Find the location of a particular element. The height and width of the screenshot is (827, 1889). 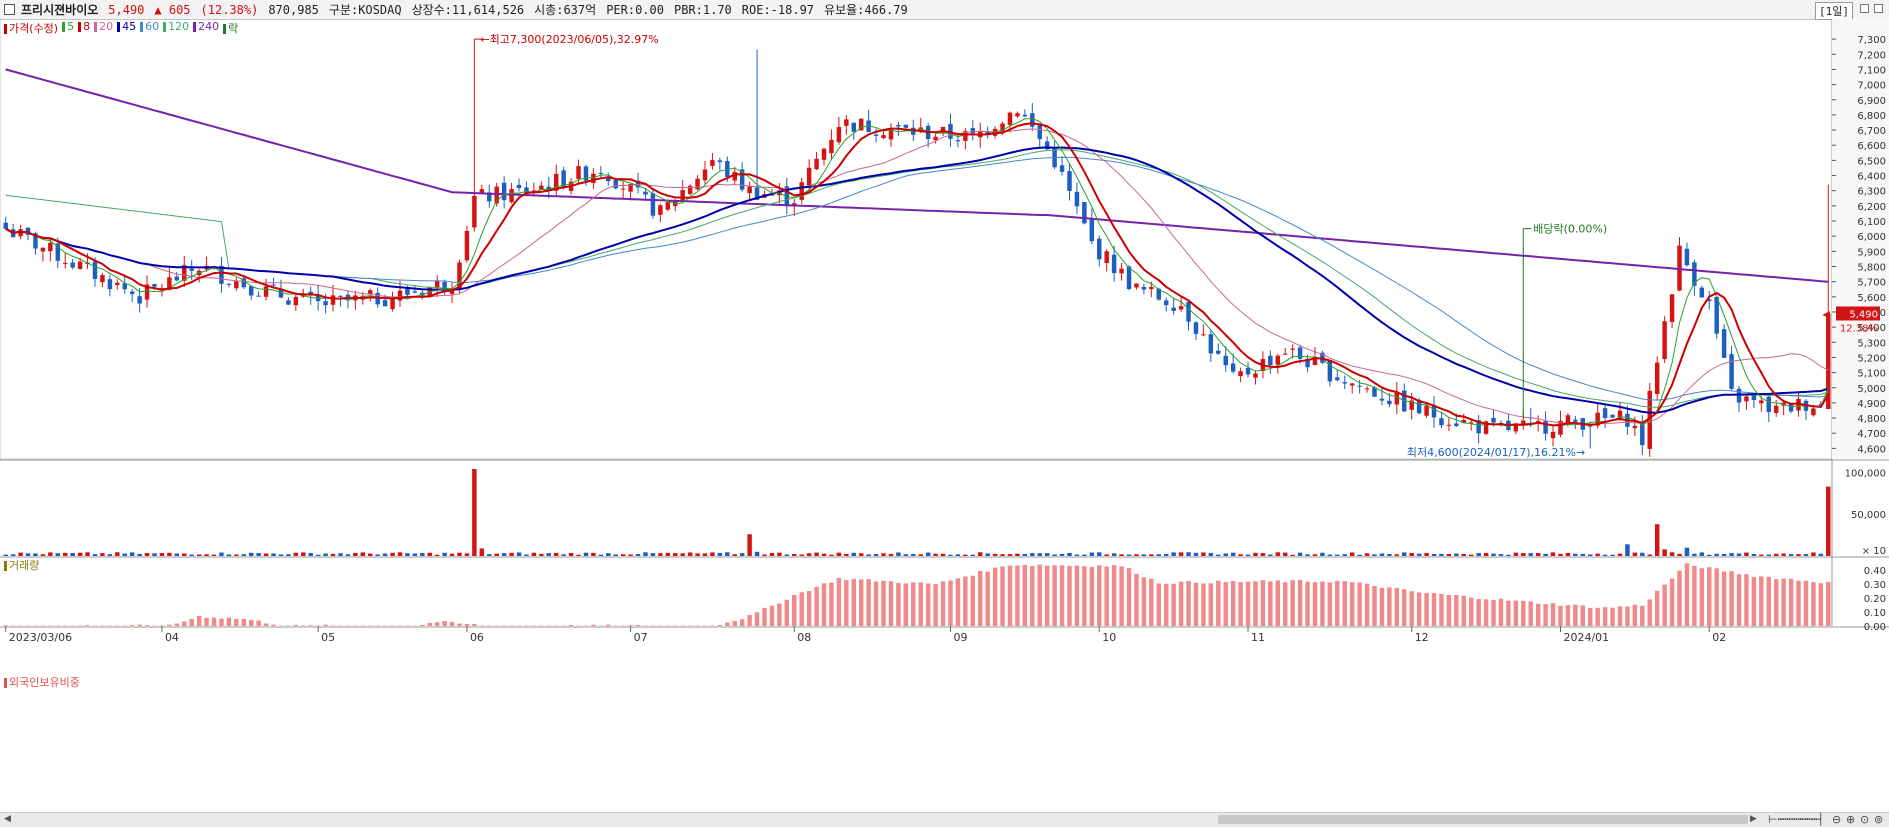

zoom-in-icon: ⊕ is located at coordinates (1850, 819).